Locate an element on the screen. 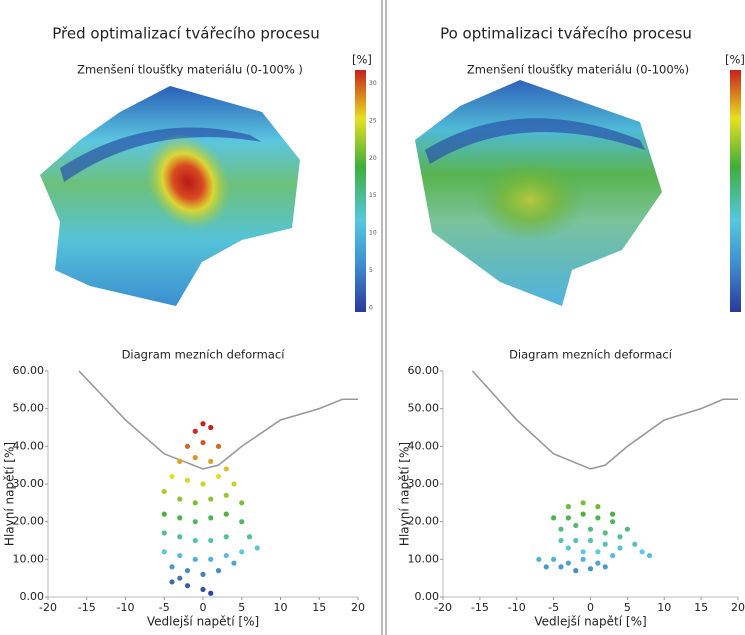 The width and height of the screenshot is (745, 635). x-axis-label: Vedlejší napětí [%] is located at coordinates (590, 622).